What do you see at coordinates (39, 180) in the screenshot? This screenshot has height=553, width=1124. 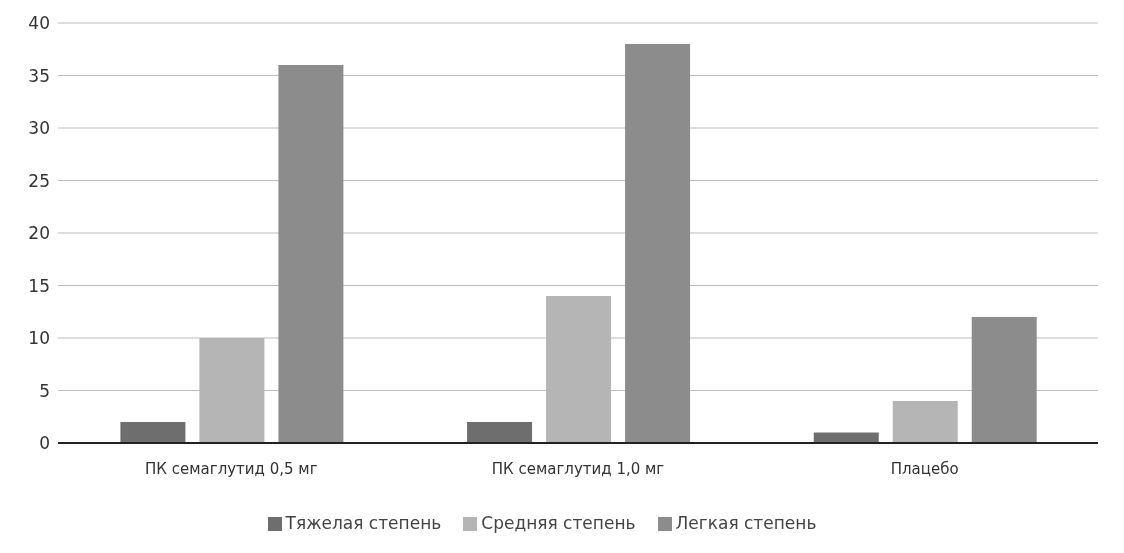 I see `y-tick-label: 25` at bounding box center [39, 180].